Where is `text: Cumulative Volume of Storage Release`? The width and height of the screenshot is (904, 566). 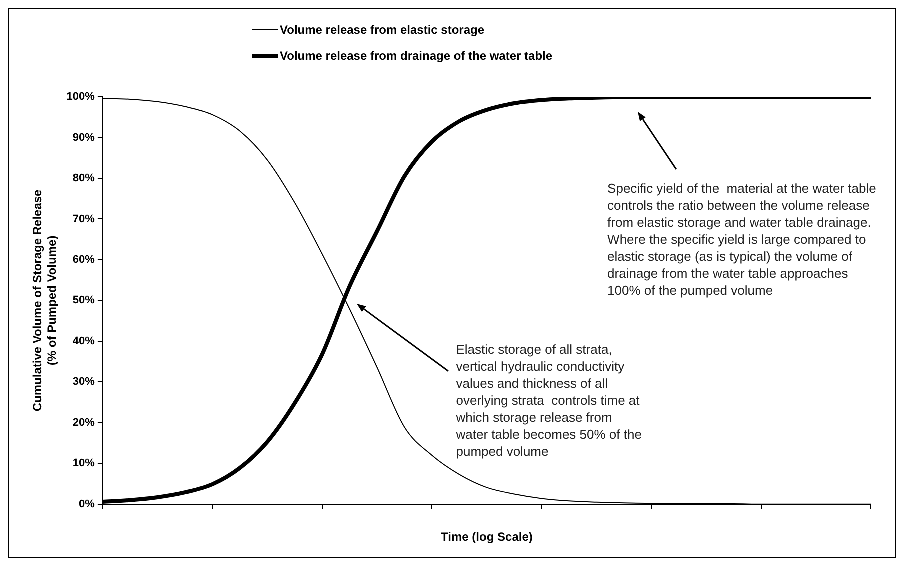 text: Cumulative Volume of Storage Release is located at coordinates (37, 301).